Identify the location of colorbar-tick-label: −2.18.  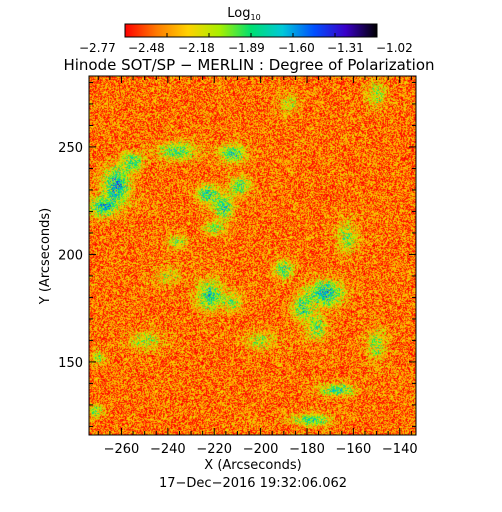
(196, 48).